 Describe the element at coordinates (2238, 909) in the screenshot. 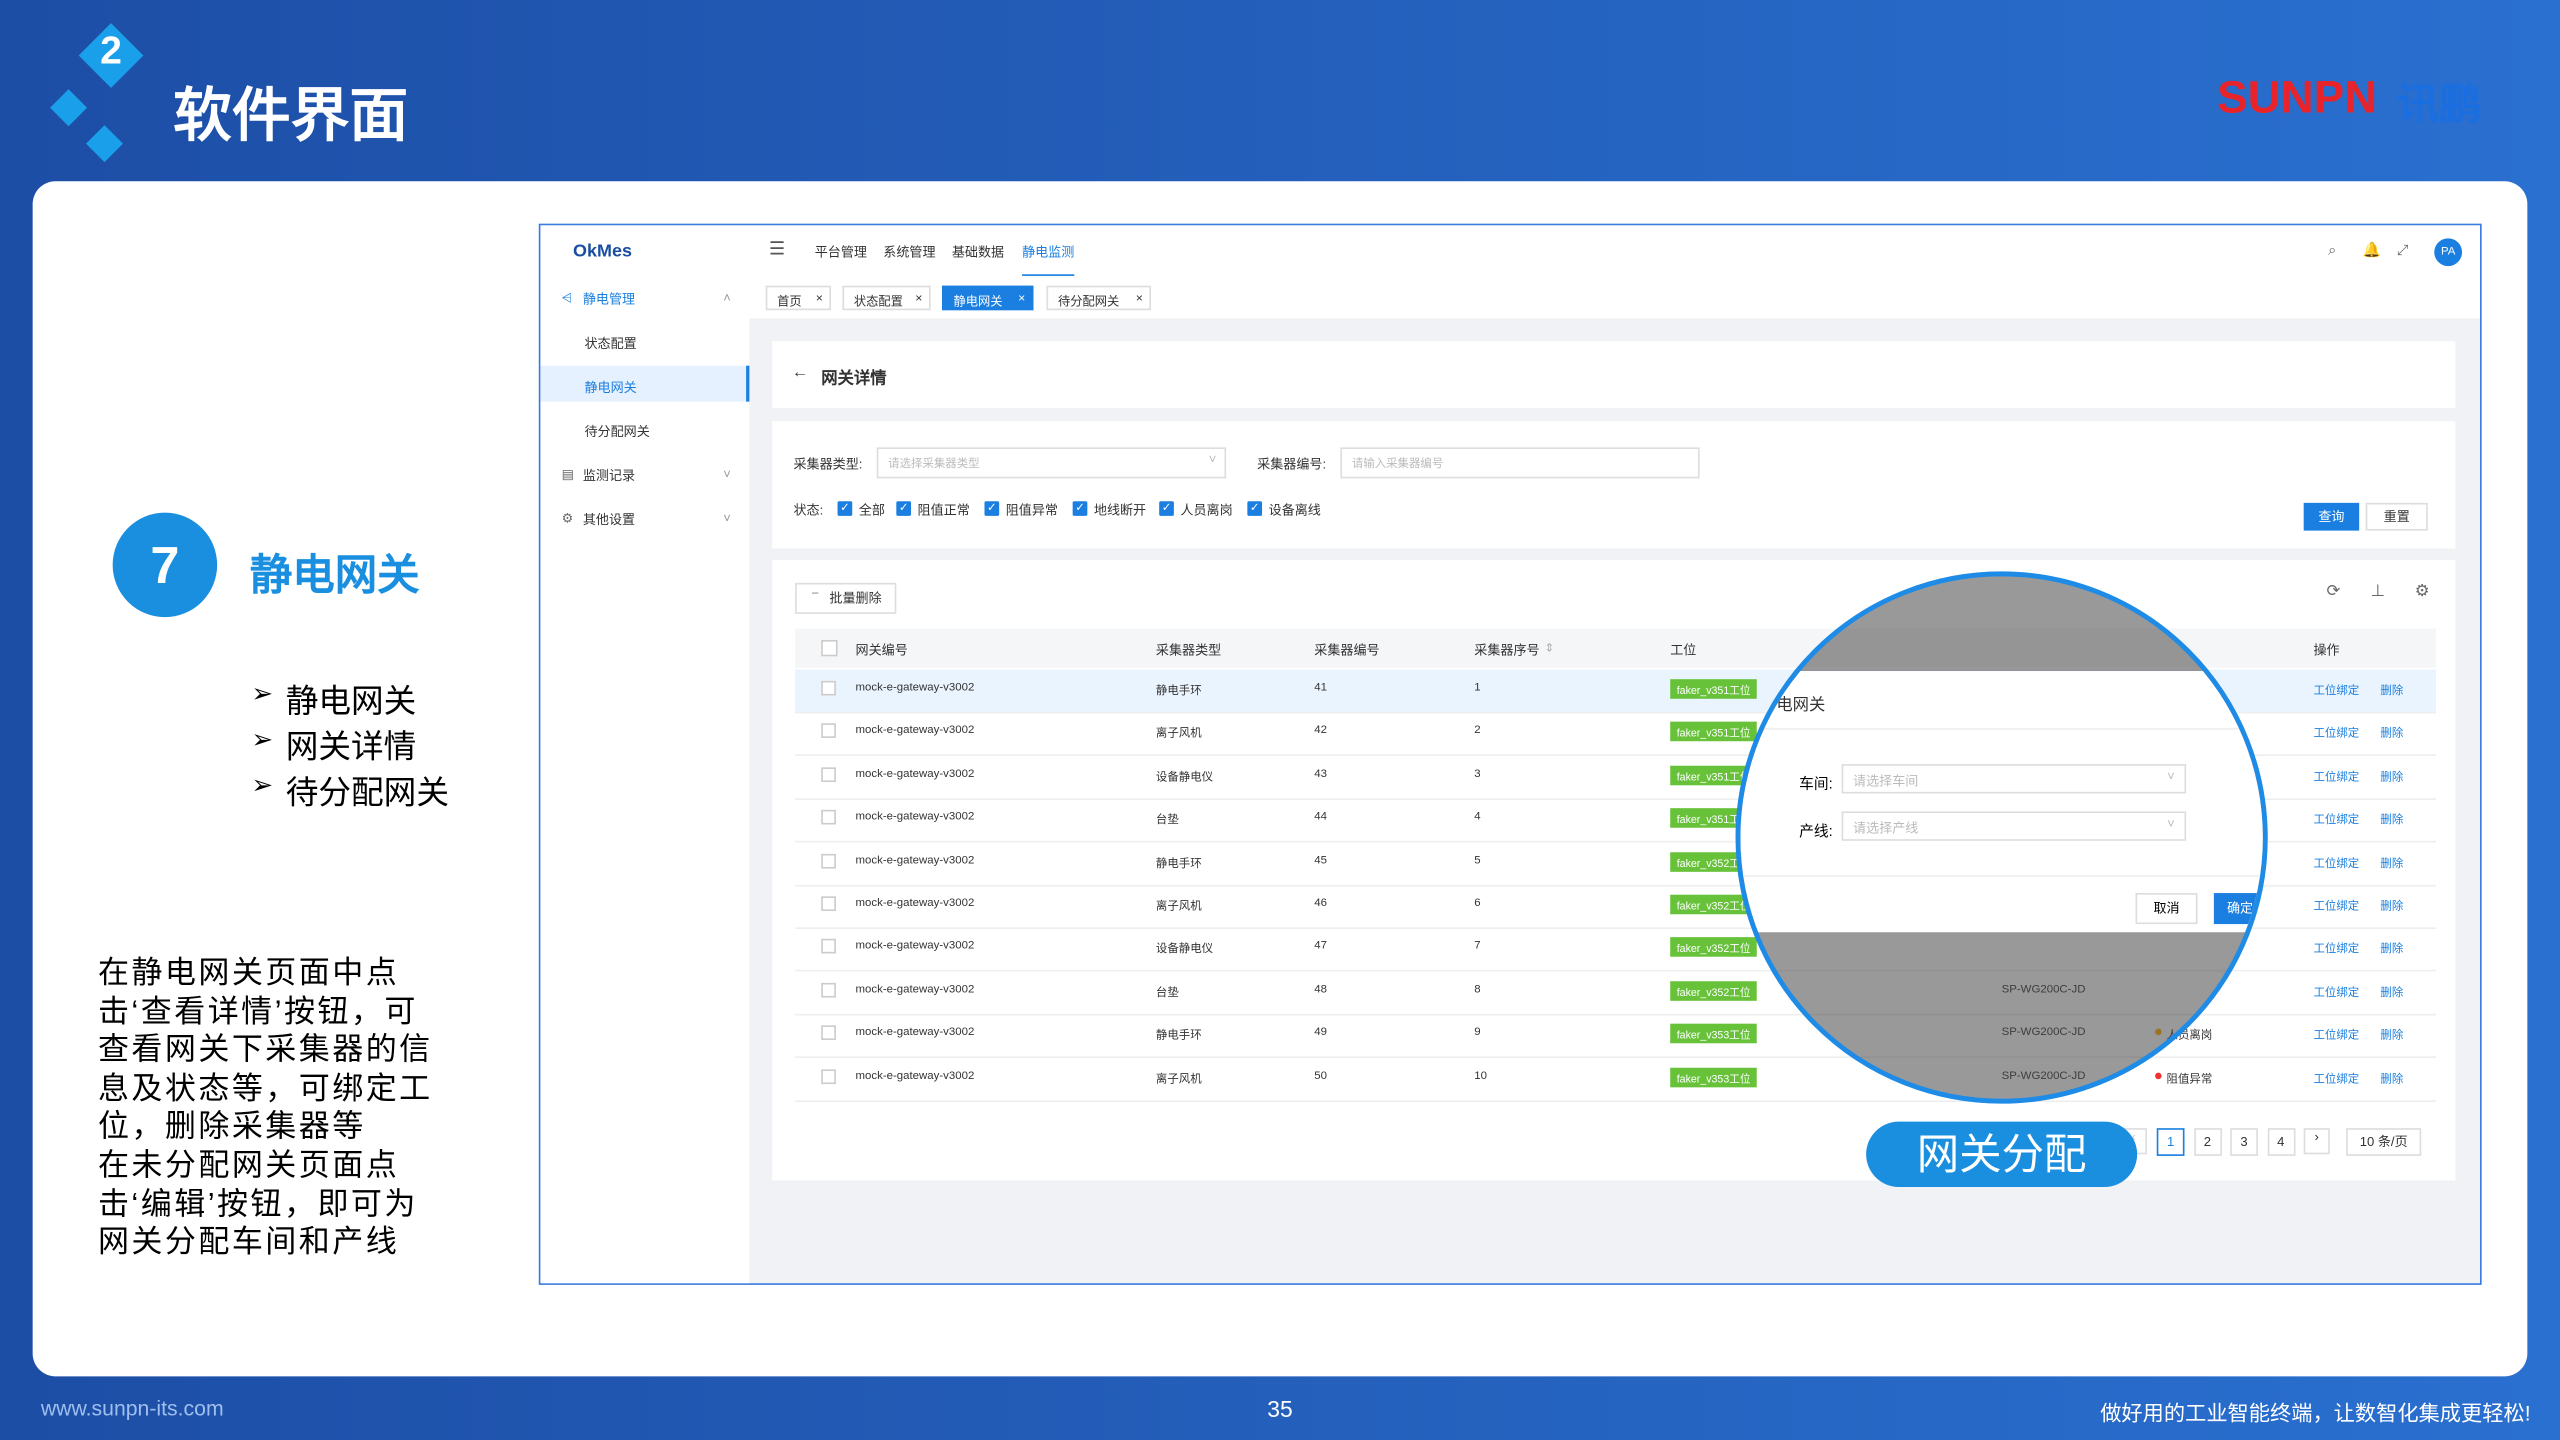

I see `confirm-button: 确定` at that location.